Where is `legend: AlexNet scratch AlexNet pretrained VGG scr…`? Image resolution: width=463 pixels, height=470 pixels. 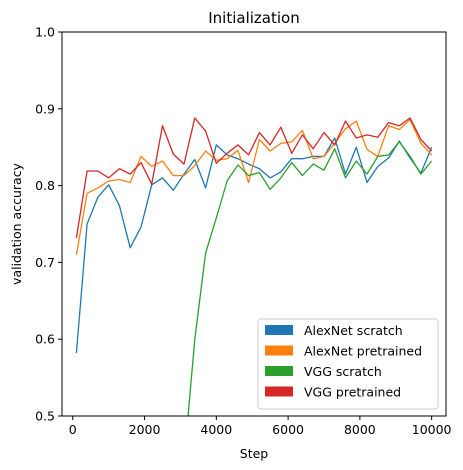 legend: AlexNet scratch AlexNet pretrained VGG scr… is located at coordinates (348, 364).